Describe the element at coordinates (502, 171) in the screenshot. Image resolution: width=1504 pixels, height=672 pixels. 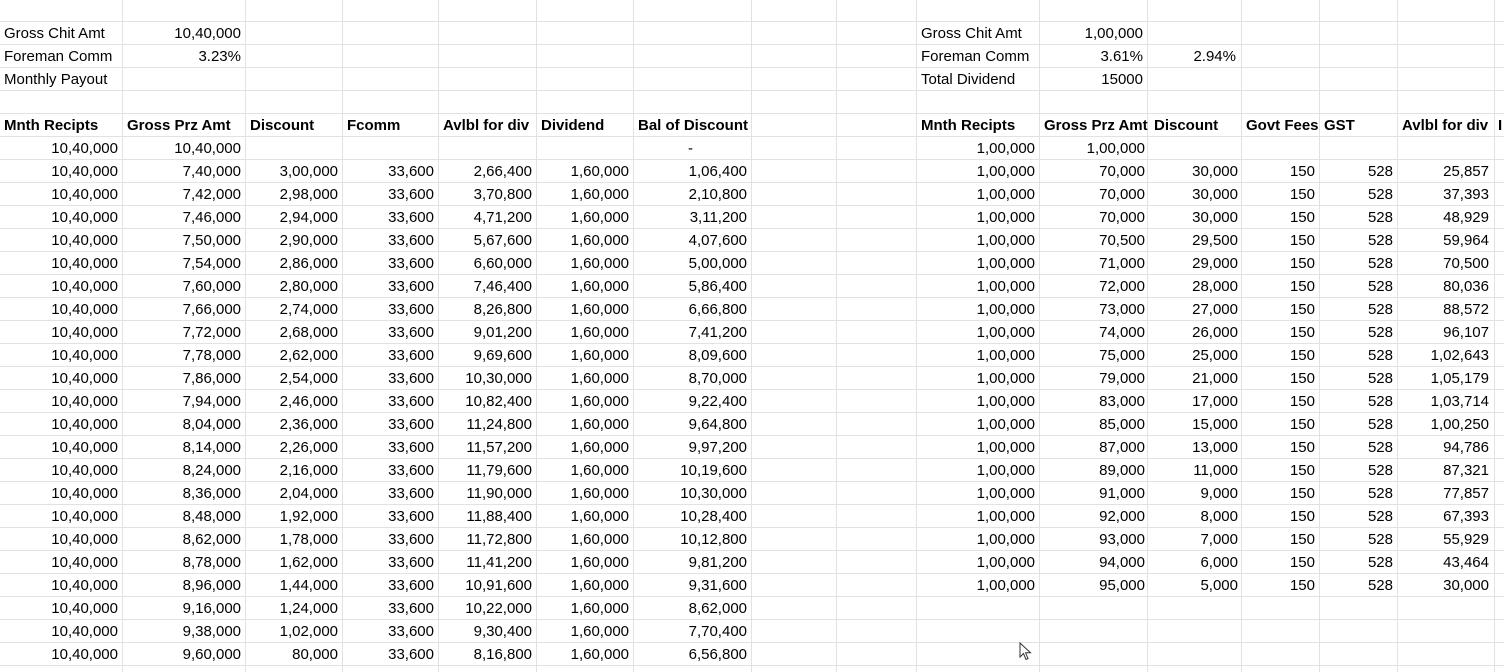
I see `cell-avlbl-for-div: 2,66,400` at that location.